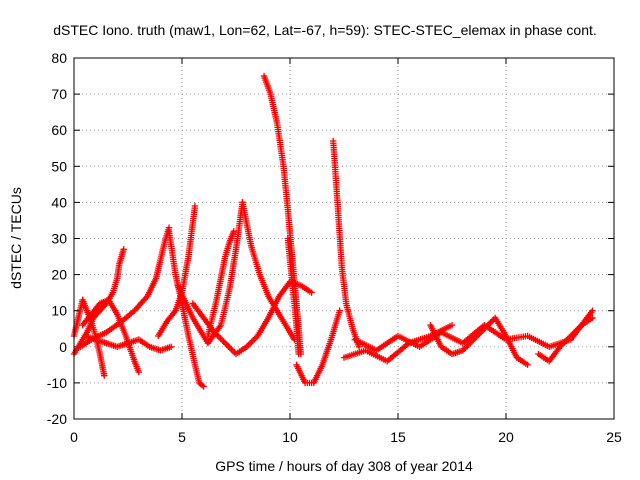 This screenshot has height=480, width=640. Describe the element at coordinates (74, 437) in the screenshot. I see `x-tick-label: 0` at that location.